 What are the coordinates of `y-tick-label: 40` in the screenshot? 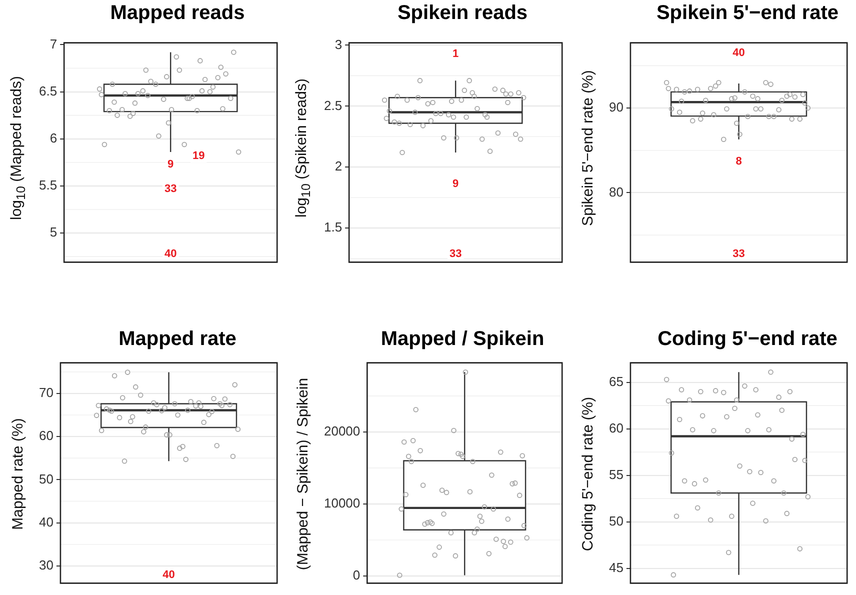 It's located at (46, 522).